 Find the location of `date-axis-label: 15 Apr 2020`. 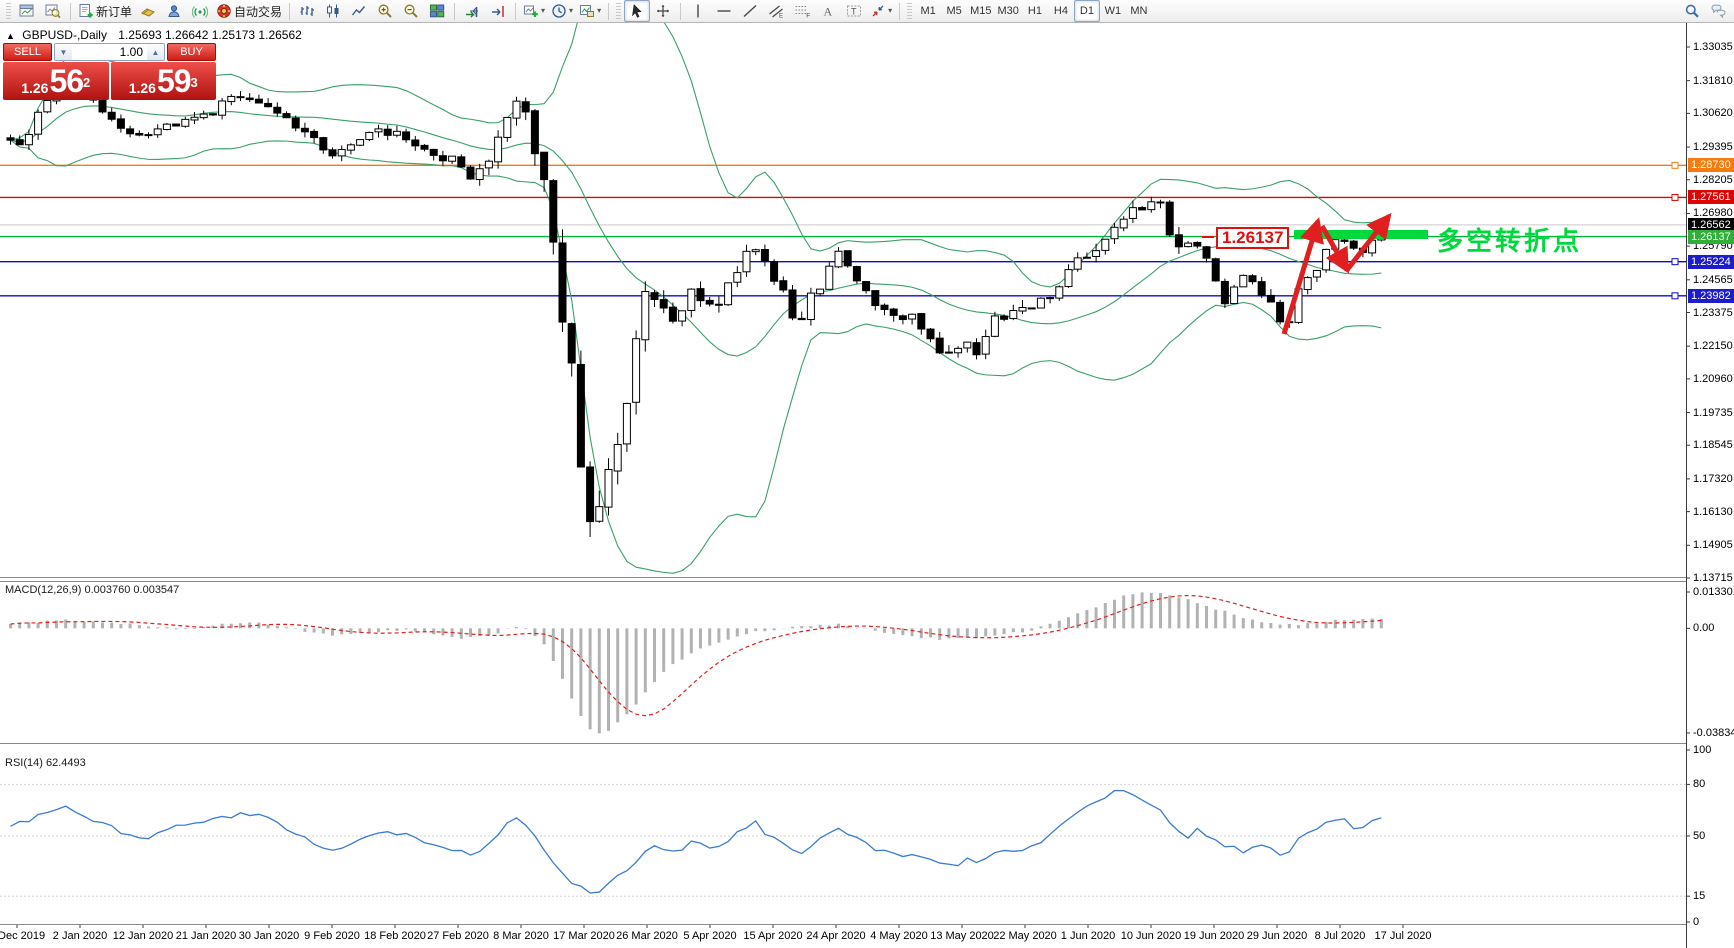

date-axis-label: 15 Apr 2020 is located at coordinates (773, 936).